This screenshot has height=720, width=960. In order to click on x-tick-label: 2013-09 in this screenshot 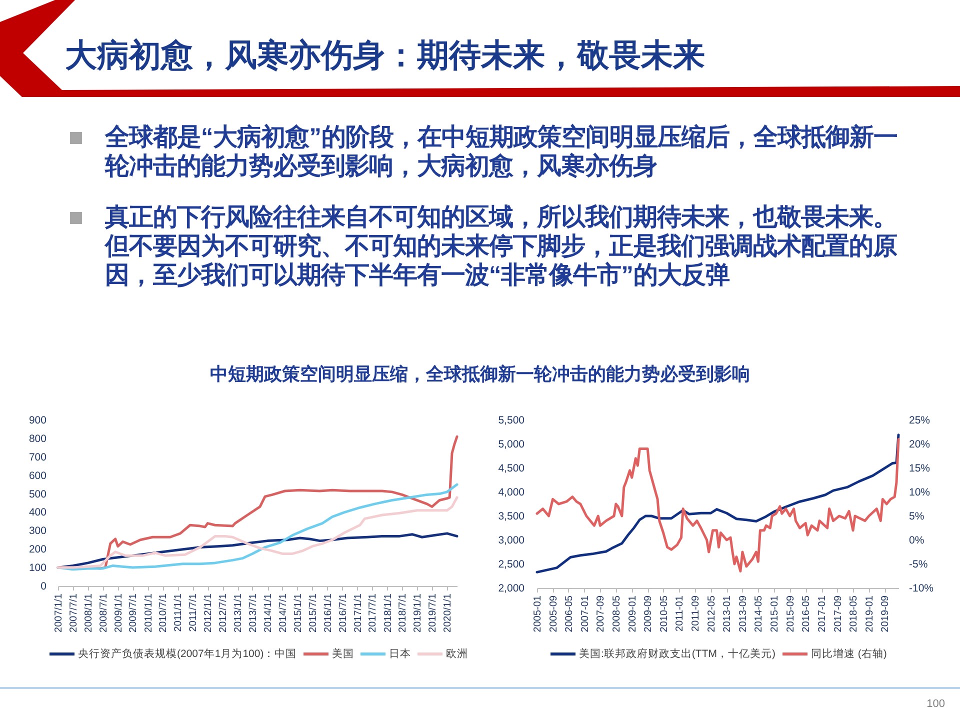, I will do `click(743, 613)`.